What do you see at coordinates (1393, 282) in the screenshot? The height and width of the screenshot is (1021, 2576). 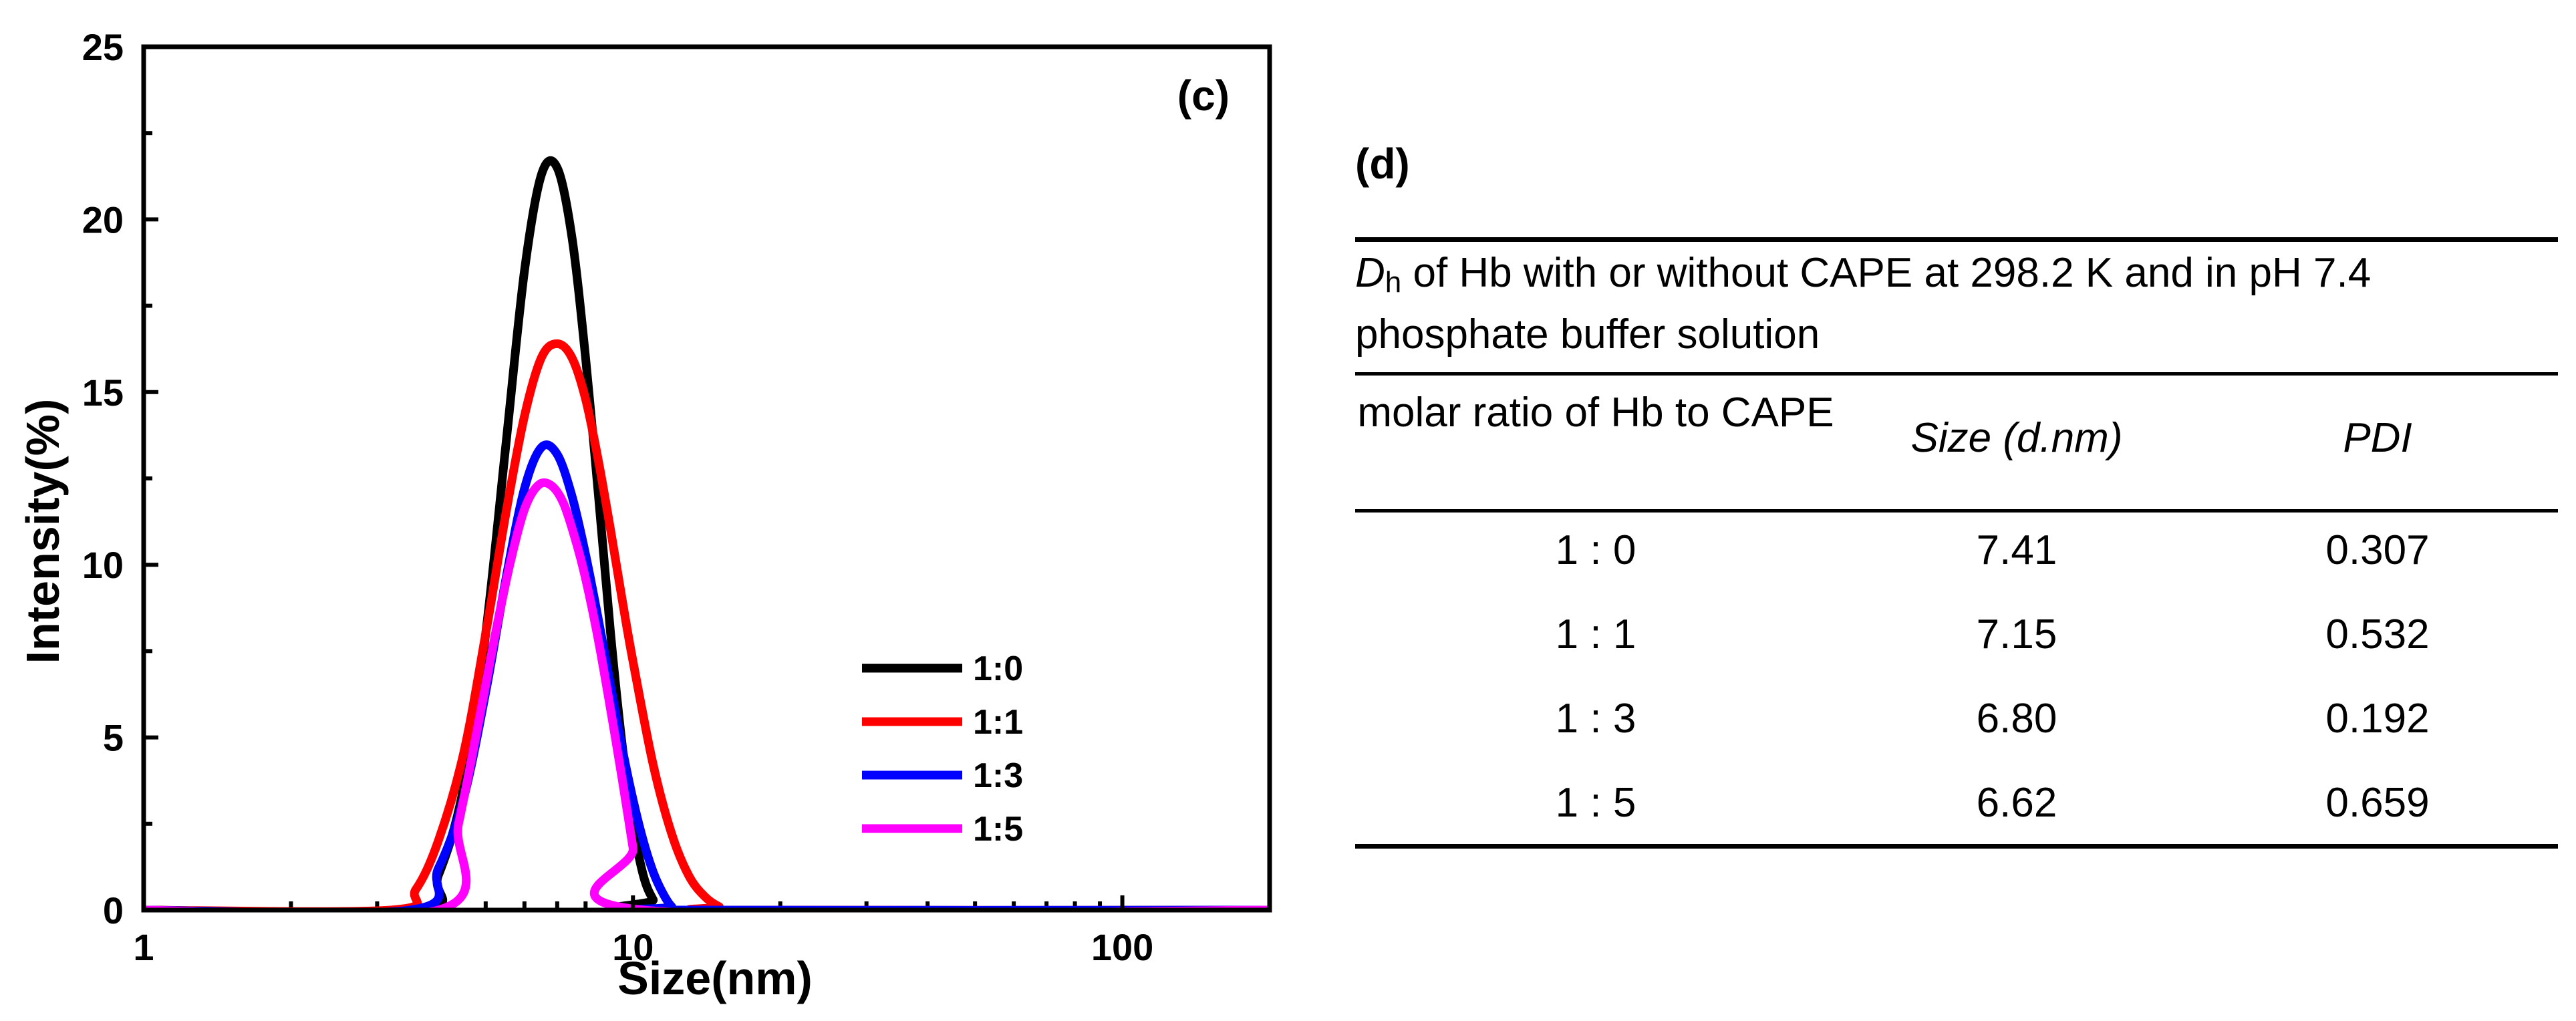 I see `caption-subscript: h` at bounding box center [1393, 282].